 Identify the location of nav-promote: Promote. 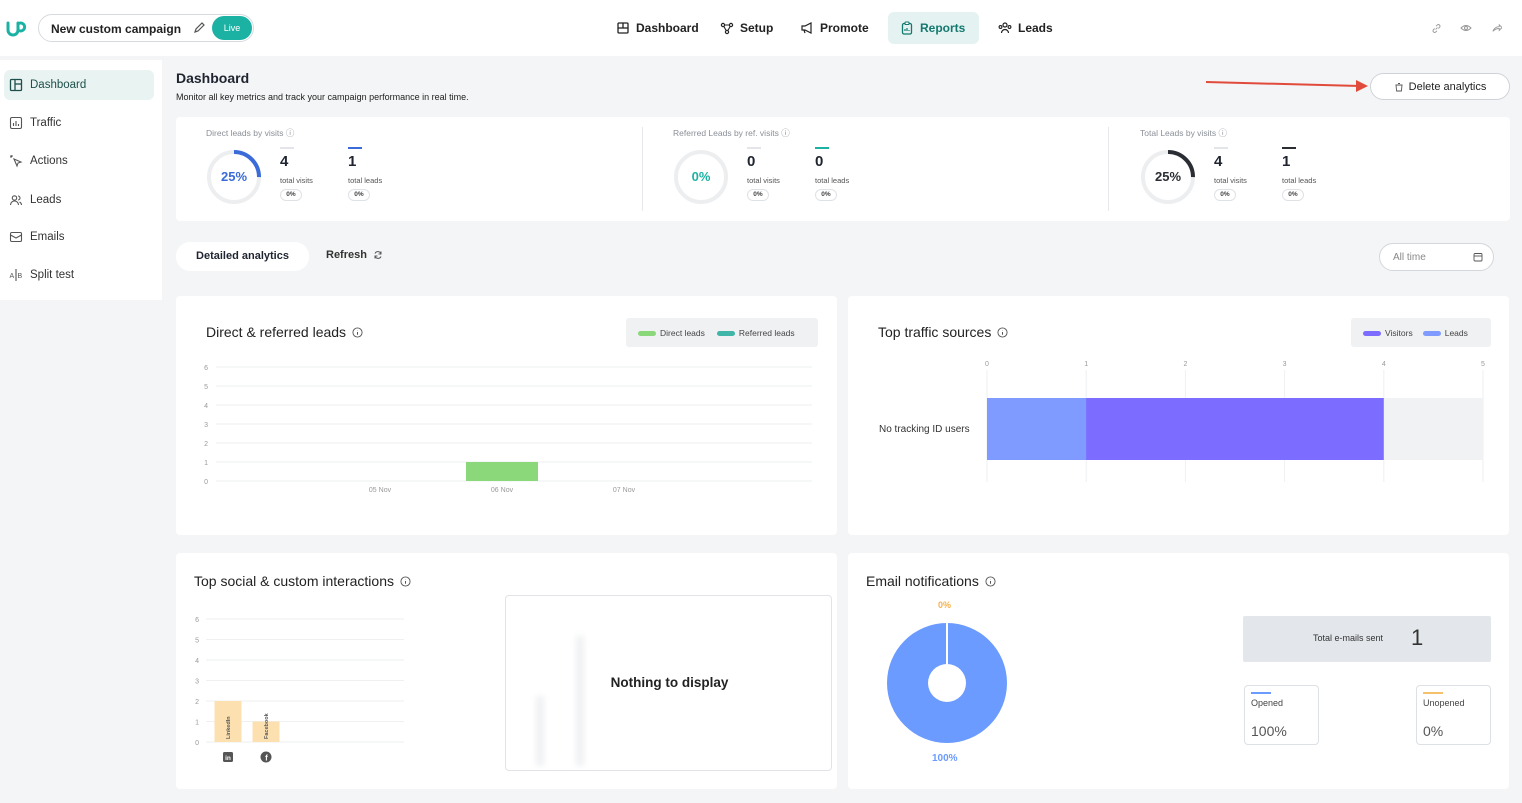
(834, 28).